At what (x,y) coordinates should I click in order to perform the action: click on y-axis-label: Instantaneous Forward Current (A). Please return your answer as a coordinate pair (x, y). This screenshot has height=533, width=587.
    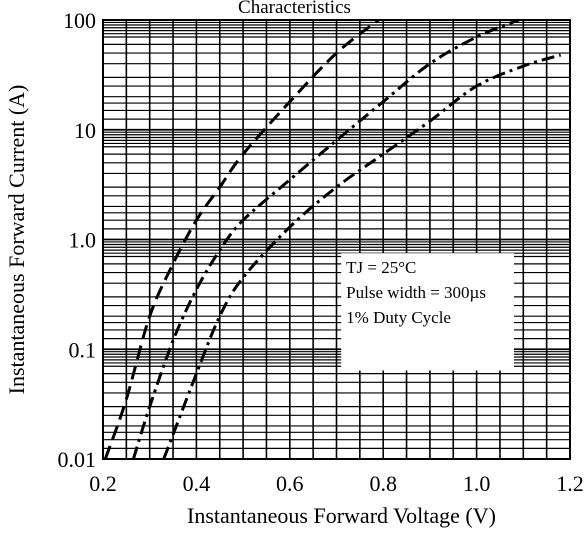
    Looking at the image, I should click on (16, 240).